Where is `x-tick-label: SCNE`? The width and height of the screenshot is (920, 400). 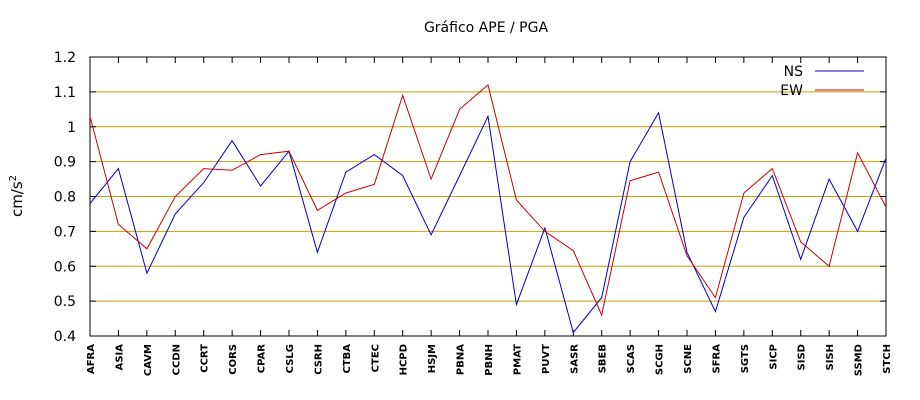 x-tick-label: SCNE is located at coordinates (688, 359).